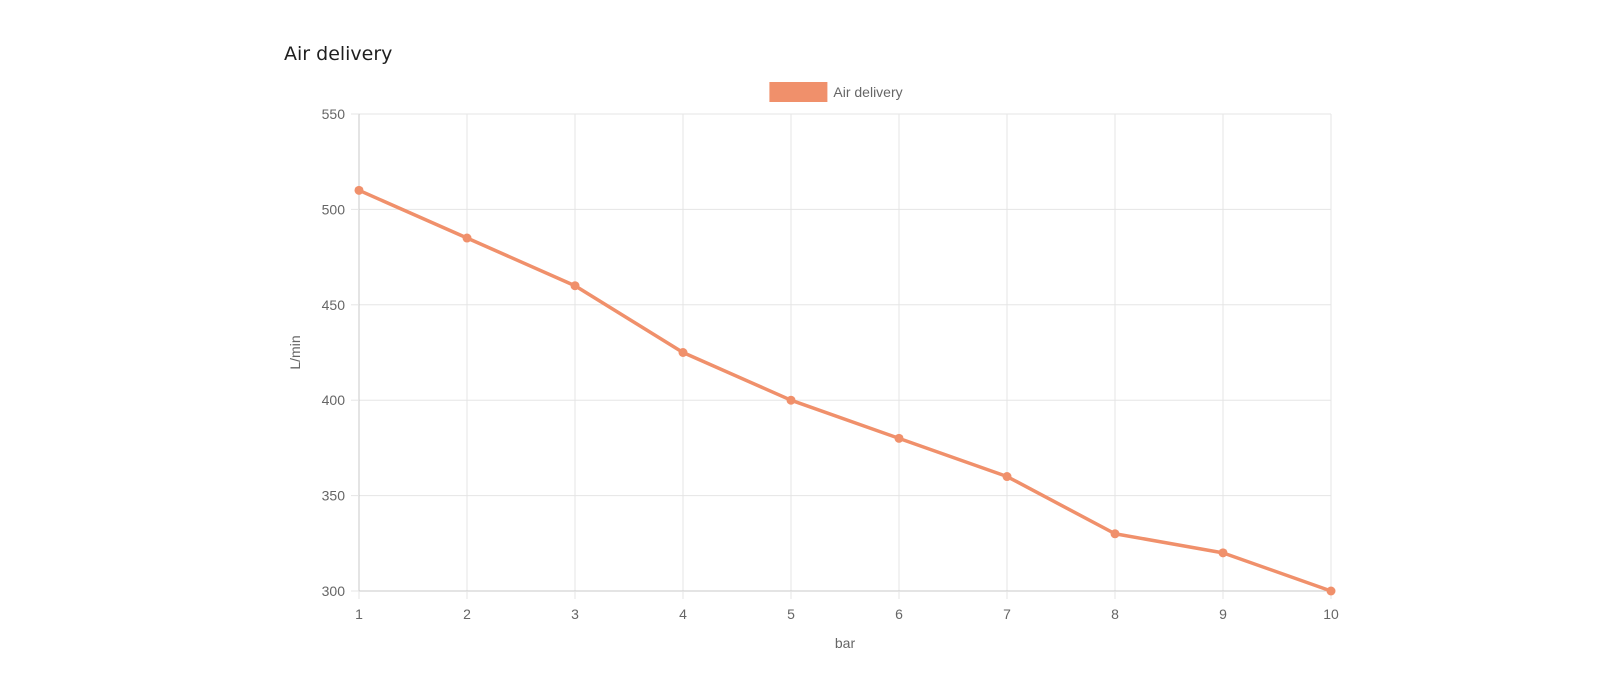 The width and height of the screenshot is (1624, 700). Describe the element at coordinates (359, 614) in the screenshot. I see `x-tick-label: 1` at that location.